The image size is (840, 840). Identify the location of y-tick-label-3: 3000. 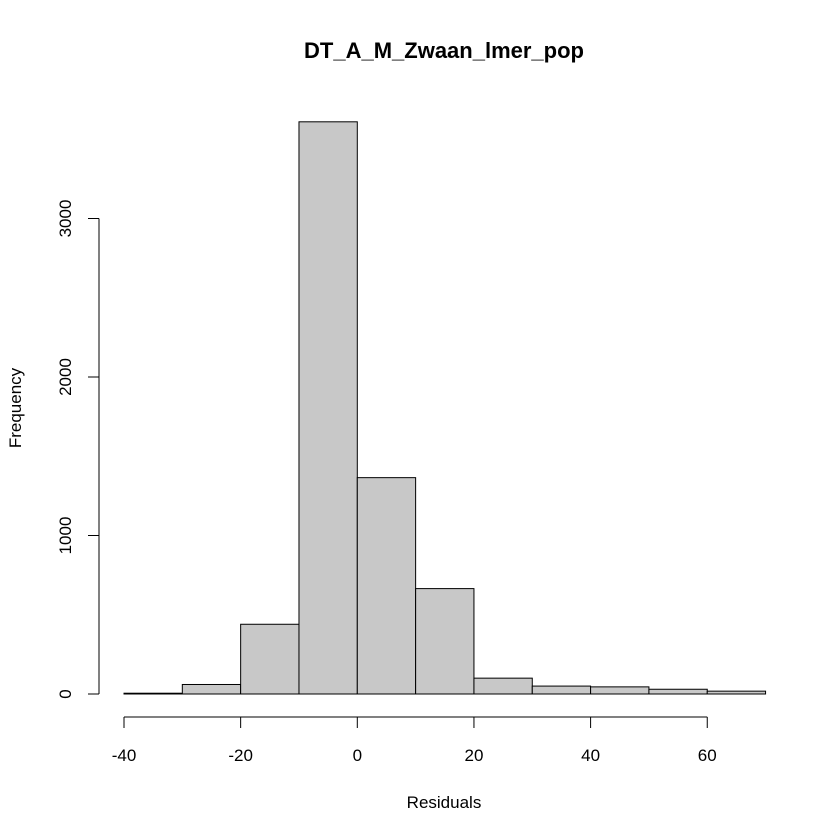
(65, 219).